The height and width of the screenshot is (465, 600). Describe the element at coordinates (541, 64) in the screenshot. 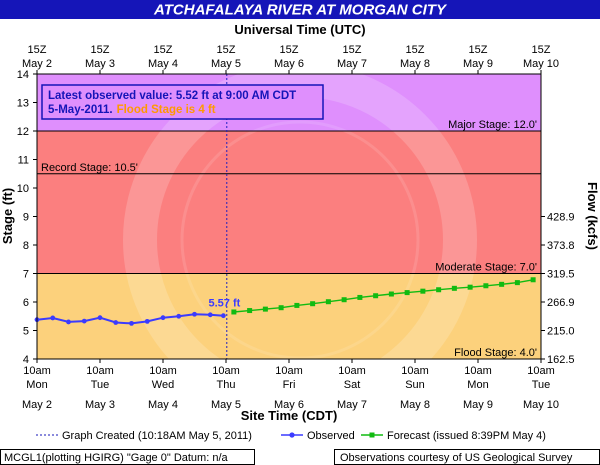

I see `utc-tick-date: May 10` at that location.